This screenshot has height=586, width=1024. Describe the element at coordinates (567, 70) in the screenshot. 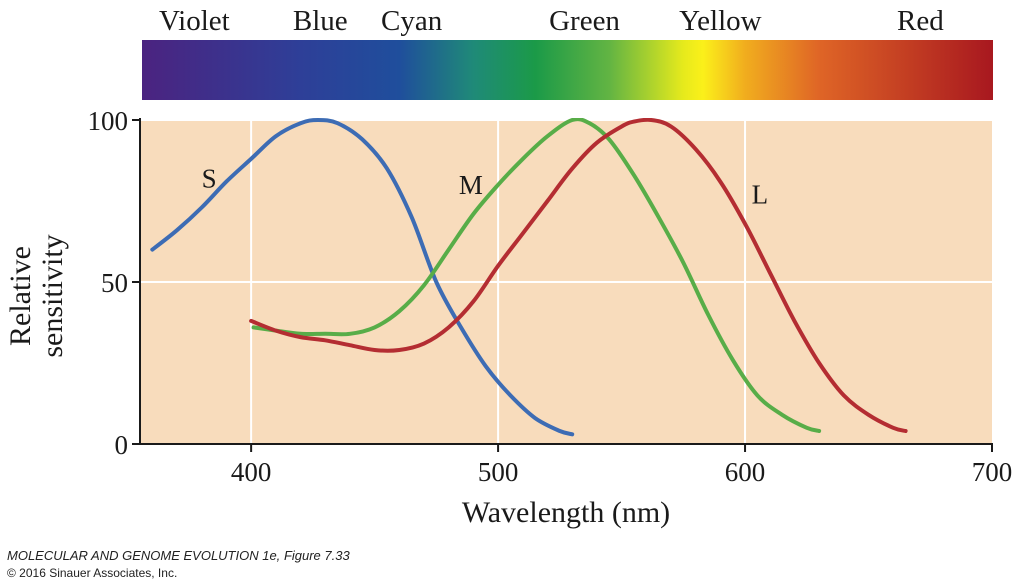

I see `spectrum-bar` at that location.